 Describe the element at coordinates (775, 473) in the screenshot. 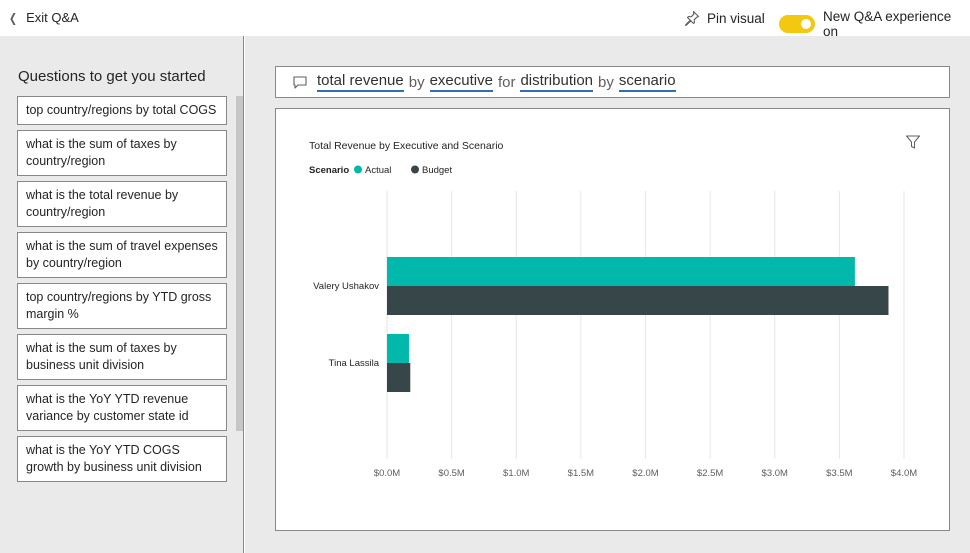

I see `x-tick-label: $3.0M` at that location.